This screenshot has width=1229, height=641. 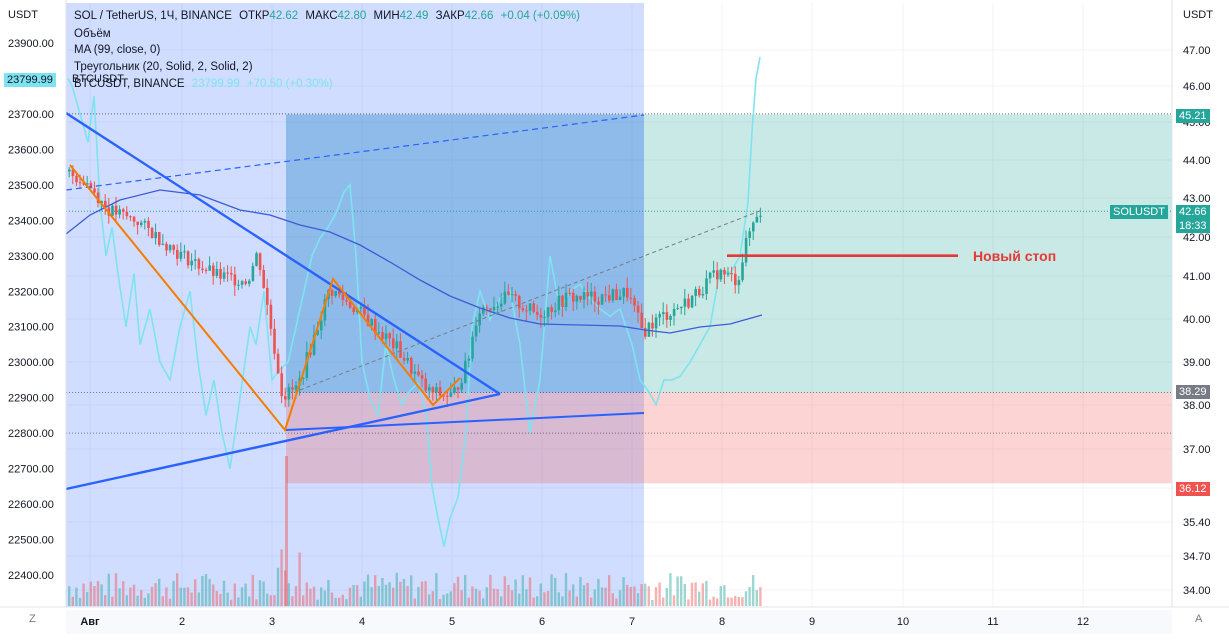 What do you see at coordinates (1197, 238) in the screenshot?
I see `right-axis-tick: 42.00` at bounding box center [1197, 238].